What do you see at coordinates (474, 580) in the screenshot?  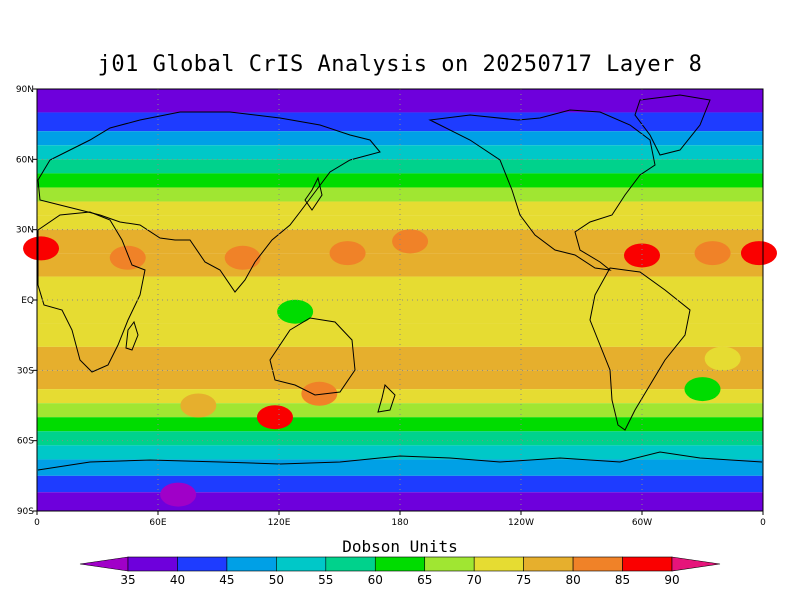 I see `colorbar-tick-label: 70` at bounding box center [474, 580].